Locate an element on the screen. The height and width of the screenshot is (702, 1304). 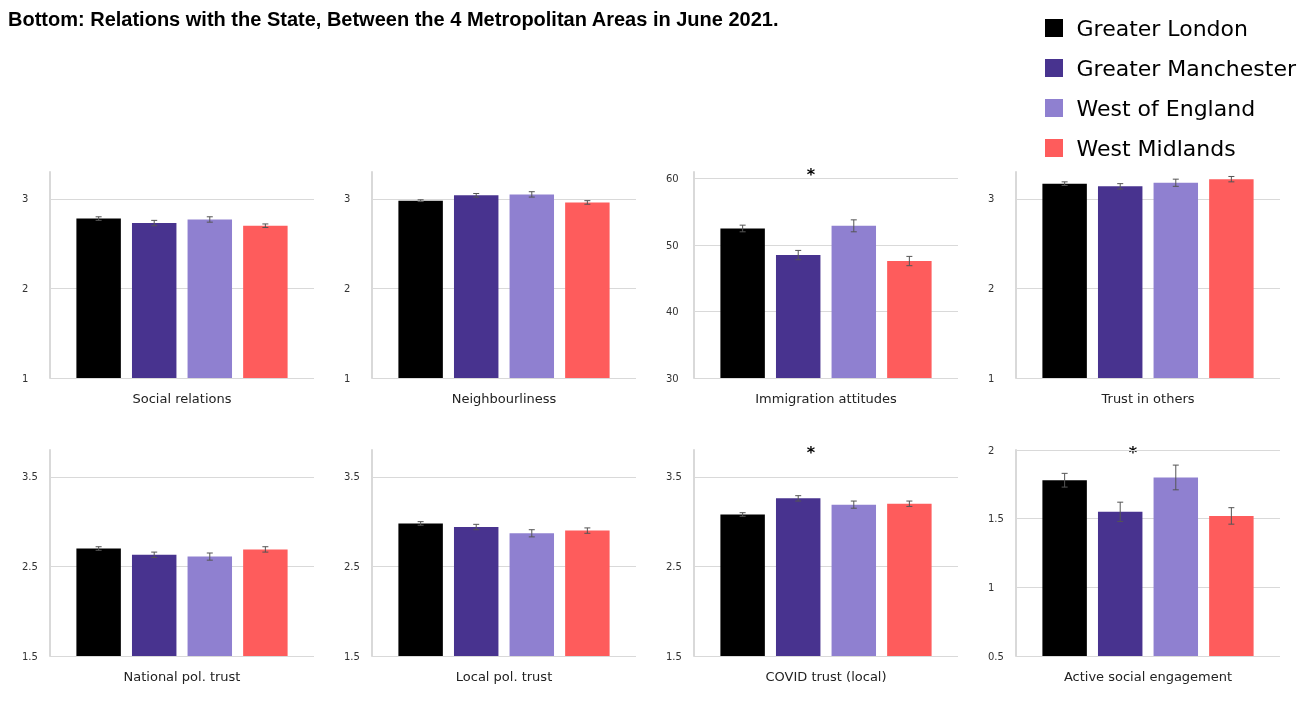
y-tick-label: 60 is located at coordinates (672, 179).